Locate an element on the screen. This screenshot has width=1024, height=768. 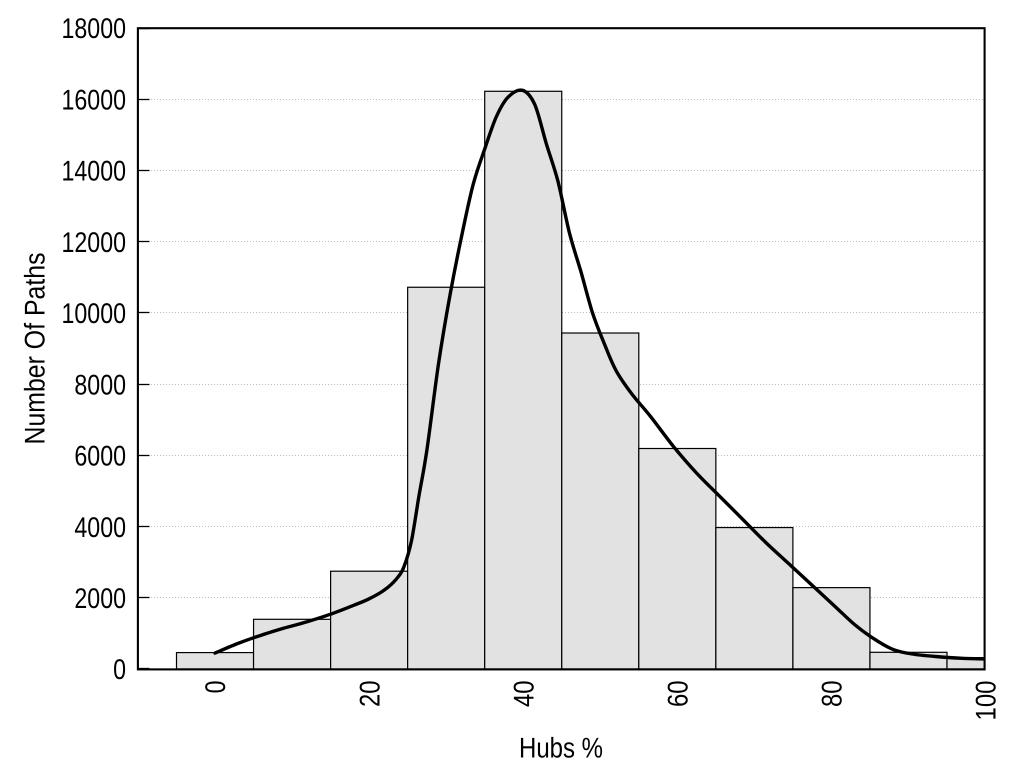
svg-text: 20 is located at coordinates (370, 694).